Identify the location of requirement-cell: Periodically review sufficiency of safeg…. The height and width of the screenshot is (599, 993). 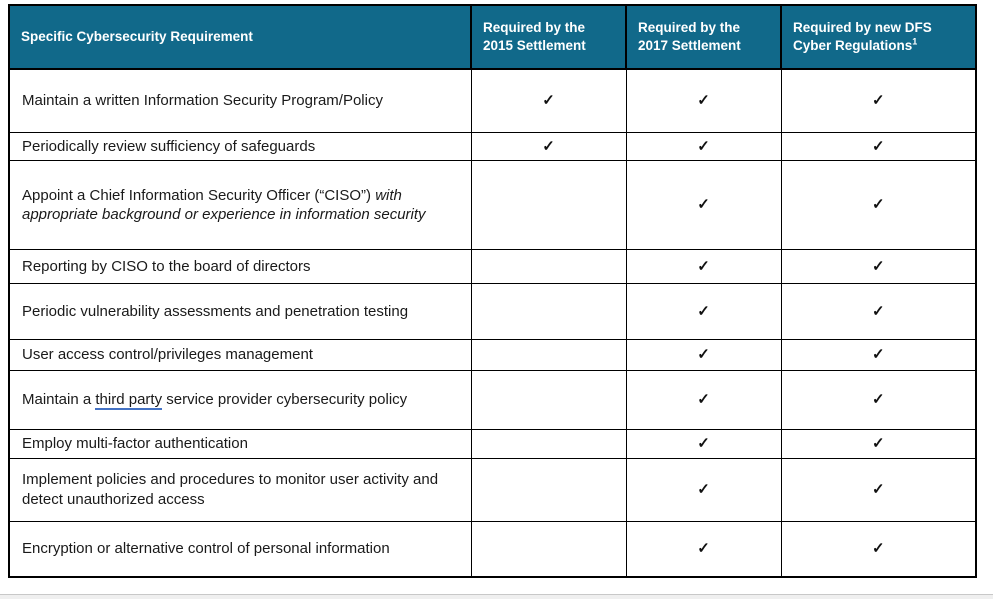
(240, 146).